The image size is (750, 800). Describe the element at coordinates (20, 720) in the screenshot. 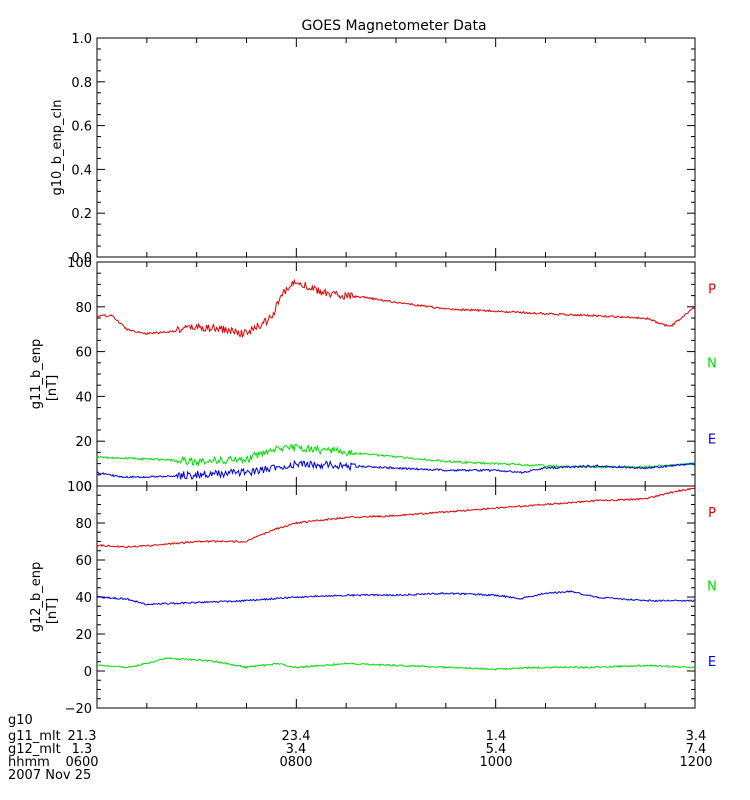

I see `footer-row-label: g10` at that location.